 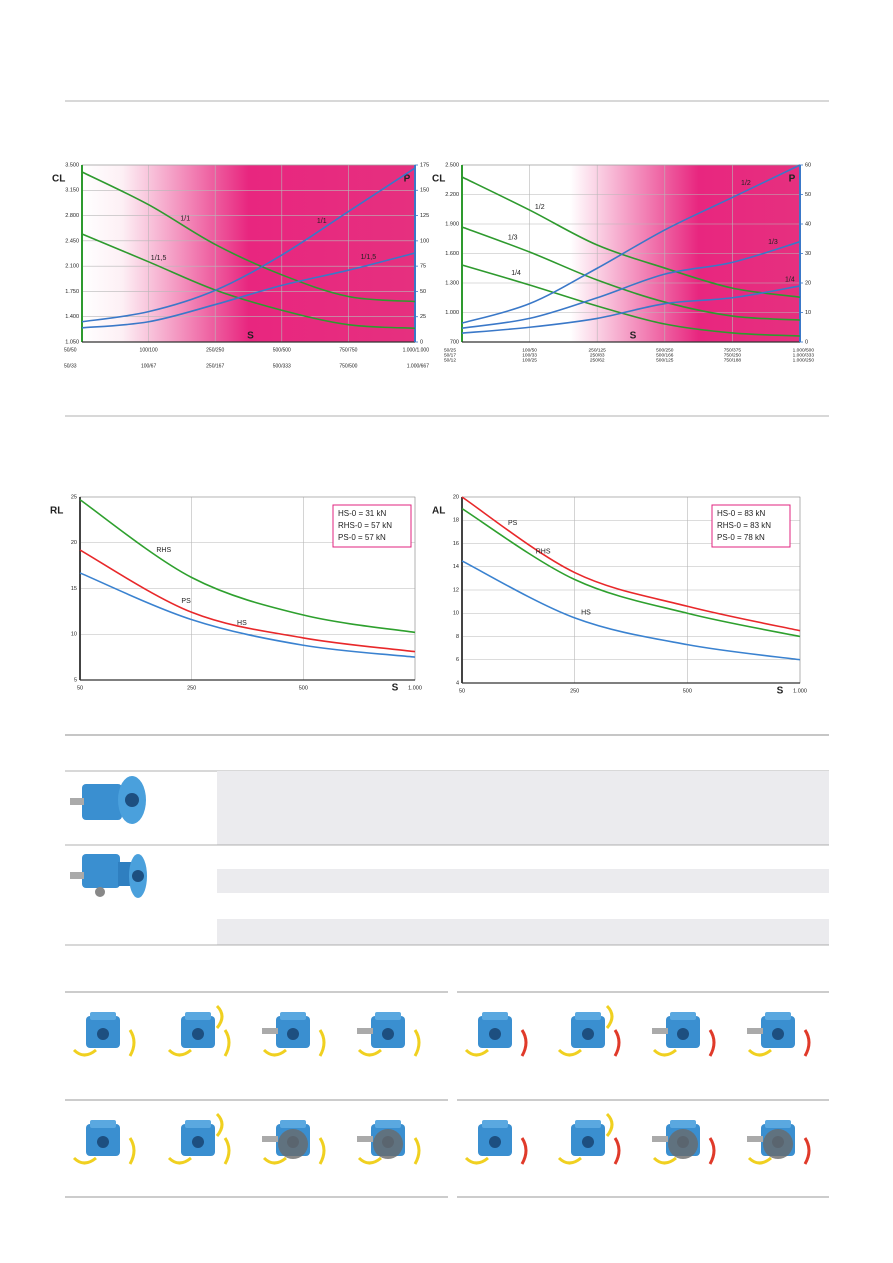 What do you see at coordinates (529, 350) in the screenshot?
I see `x-tick-label: 100/50` at bounding box center [529, 350].